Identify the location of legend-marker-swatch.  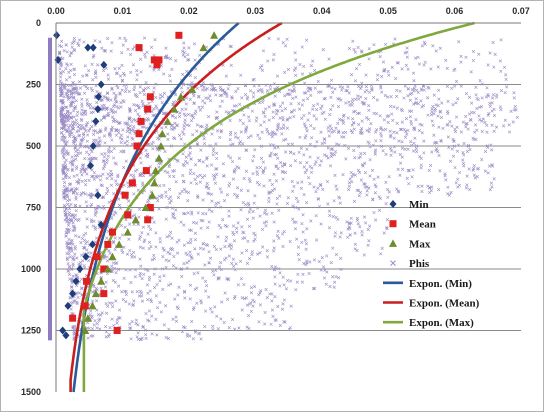
(393, 243).